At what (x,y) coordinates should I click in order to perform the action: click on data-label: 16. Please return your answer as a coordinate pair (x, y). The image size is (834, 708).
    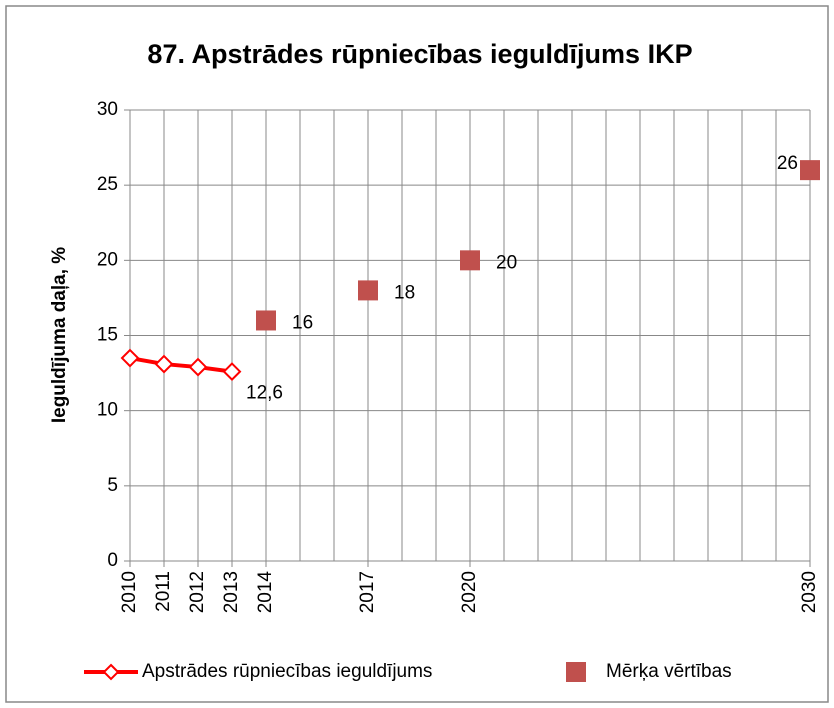
    Looking at the image, I should click on (302, 322).